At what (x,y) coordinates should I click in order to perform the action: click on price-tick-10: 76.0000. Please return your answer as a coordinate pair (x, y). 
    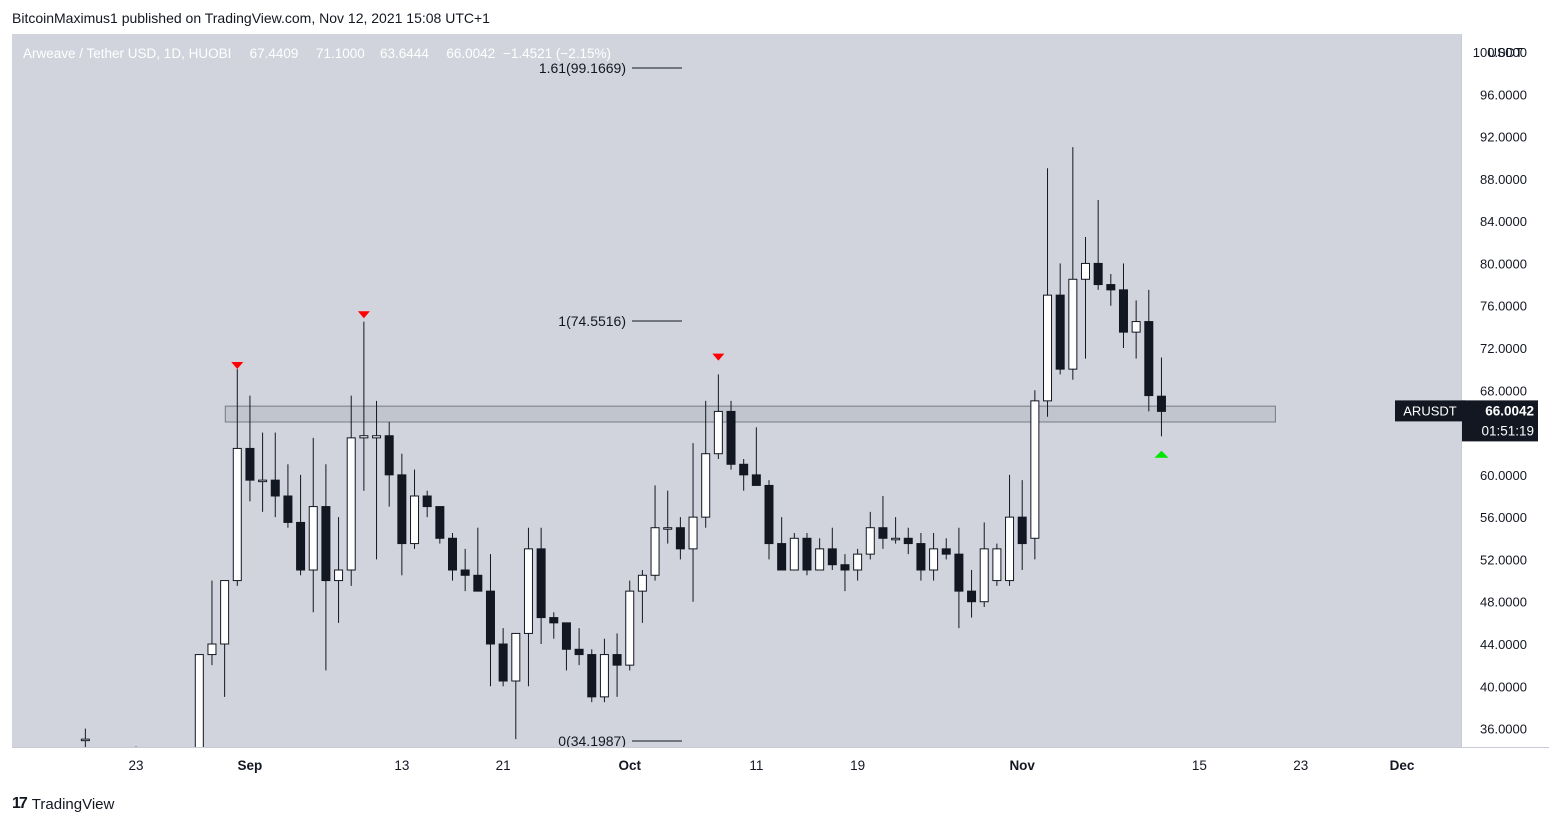
    Looking at the image, I should click on (1503, 306).